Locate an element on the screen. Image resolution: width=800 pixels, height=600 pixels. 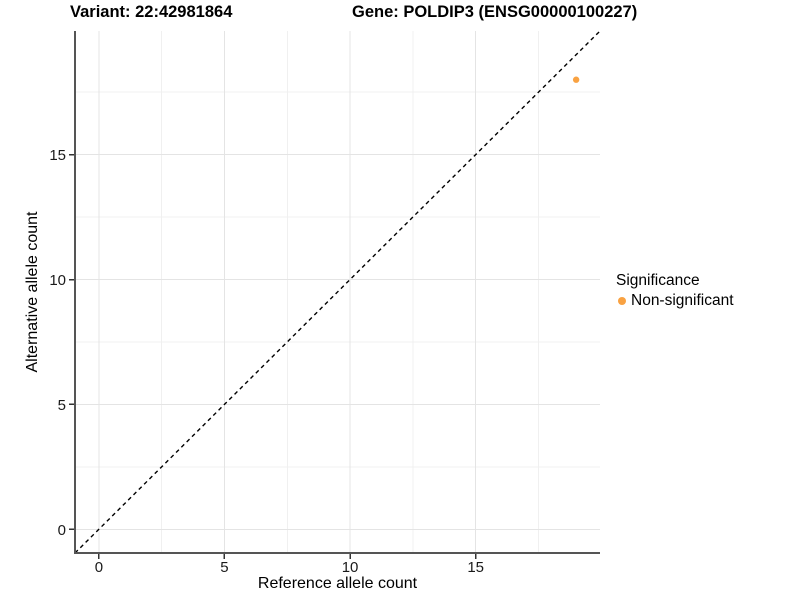
legend-item: Non-significant is located at coordinates (675, 301).